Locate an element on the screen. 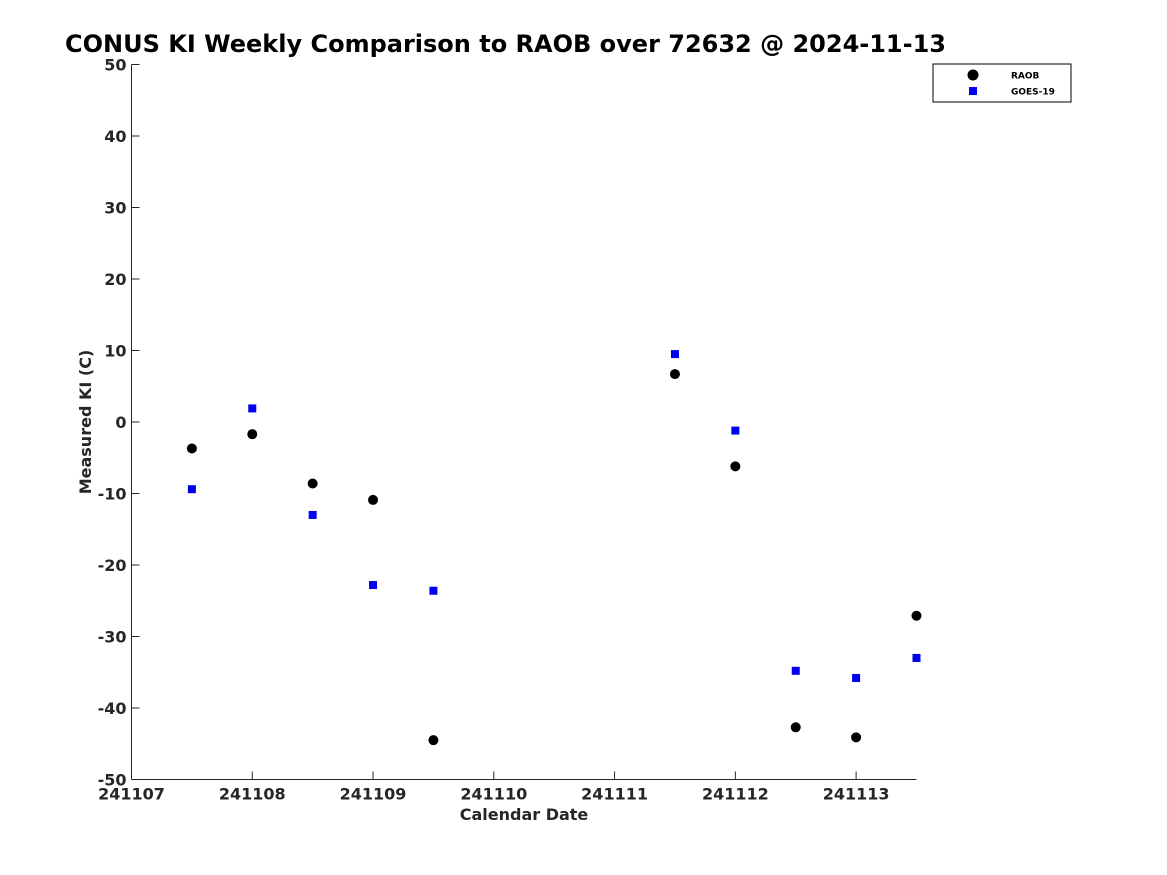  y-tick-label: 0 is located at coordinates (120, 422).